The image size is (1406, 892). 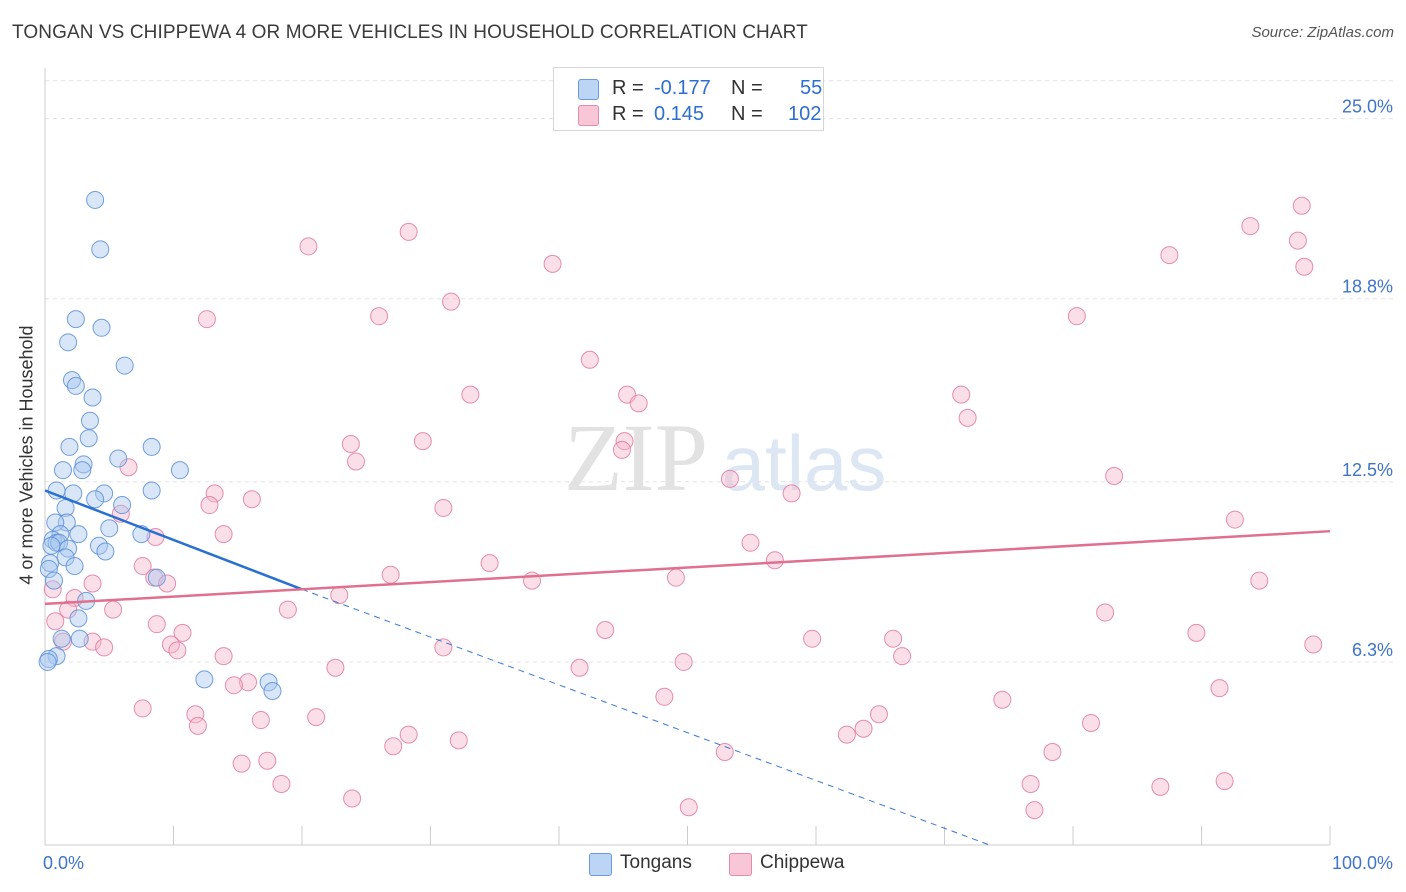 What do you see at coordinates (636, 457) in the screenshot?
I see `watermark-zip: ZIP` at bounding box center [636, 457].